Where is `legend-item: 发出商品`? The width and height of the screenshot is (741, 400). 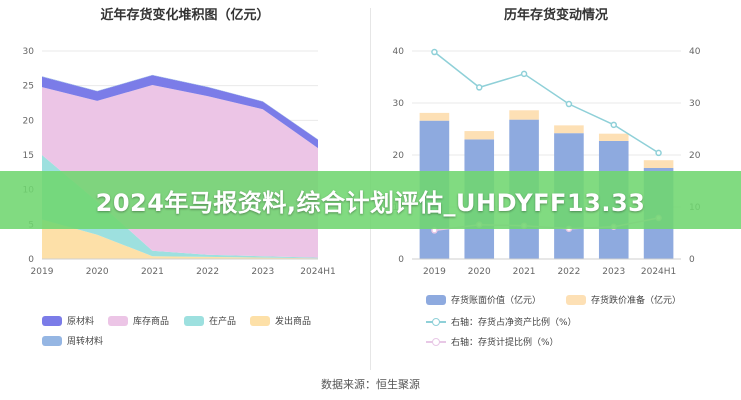 legend-item: 发出商品 is located at coordinates (280, 320).